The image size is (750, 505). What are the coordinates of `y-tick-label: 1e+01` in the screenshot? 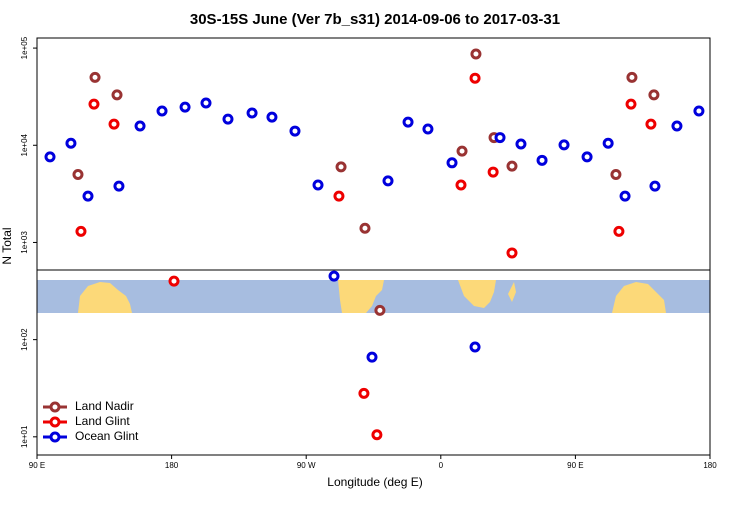 It's located at (24, 436).